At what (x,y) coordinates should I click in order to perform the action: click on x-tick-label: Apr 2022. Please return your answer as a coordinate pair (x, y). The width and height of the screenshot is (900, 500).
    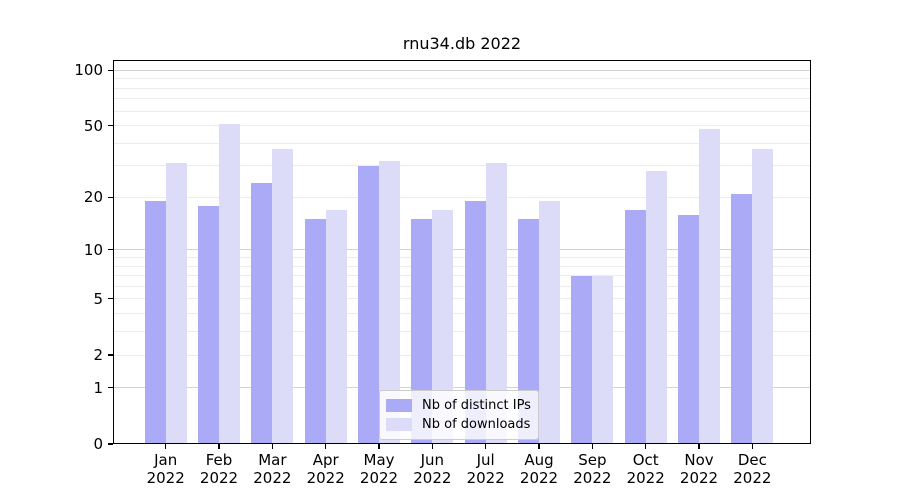
    Looking at the image, I should click on (326, 469).